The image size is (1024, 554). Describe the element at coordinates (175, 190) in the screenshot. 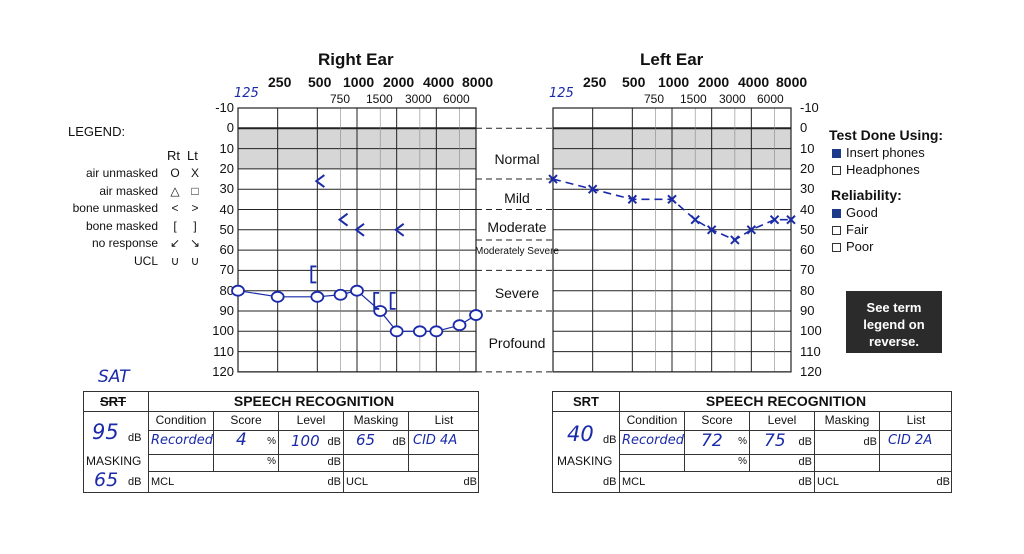

I see `legend-rt-symbol: △` at that location.